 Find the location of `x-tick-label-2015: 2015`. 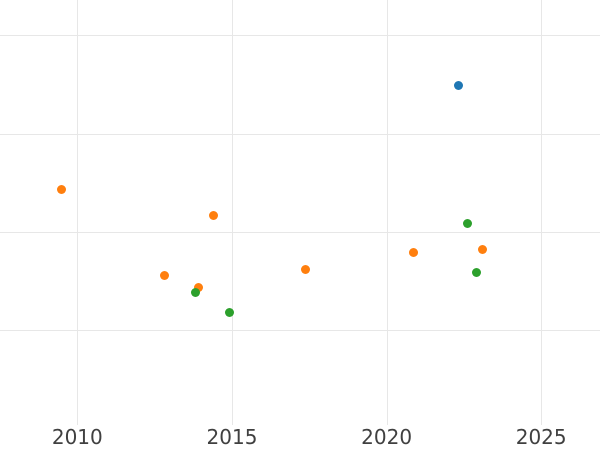

x-tick-label-2015: 2015 is located at coordinates (232, 437).